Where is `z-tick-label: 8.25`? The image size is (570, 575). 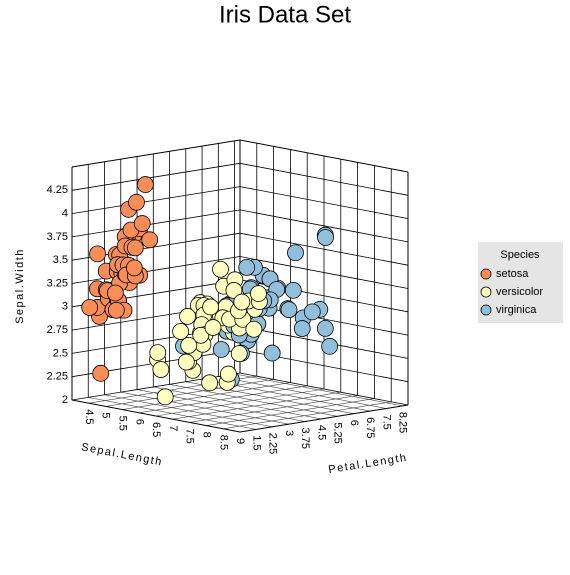 z-tick-label: 8.25 is located at coordinates (403, 422).